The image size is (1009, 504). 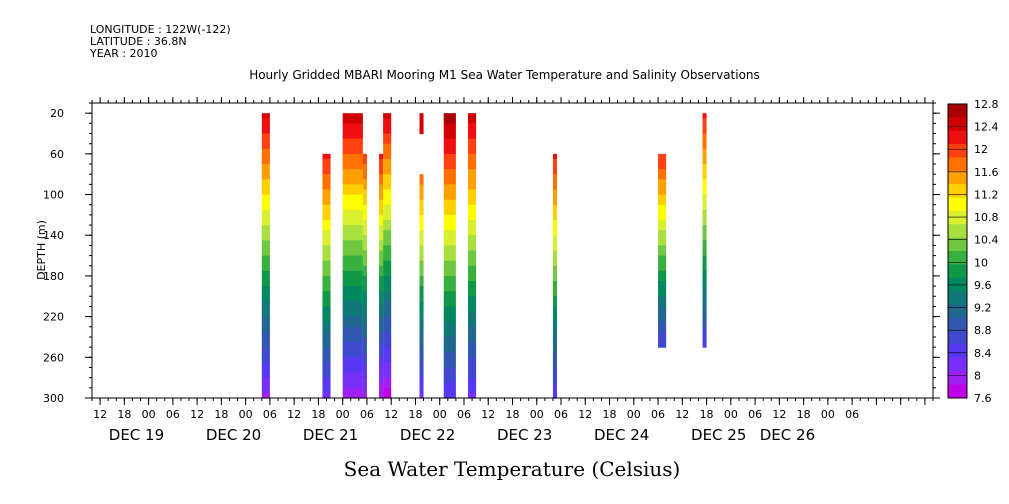 I want to click on year-label: YEAR : 2010, so click(x=124, y=53).